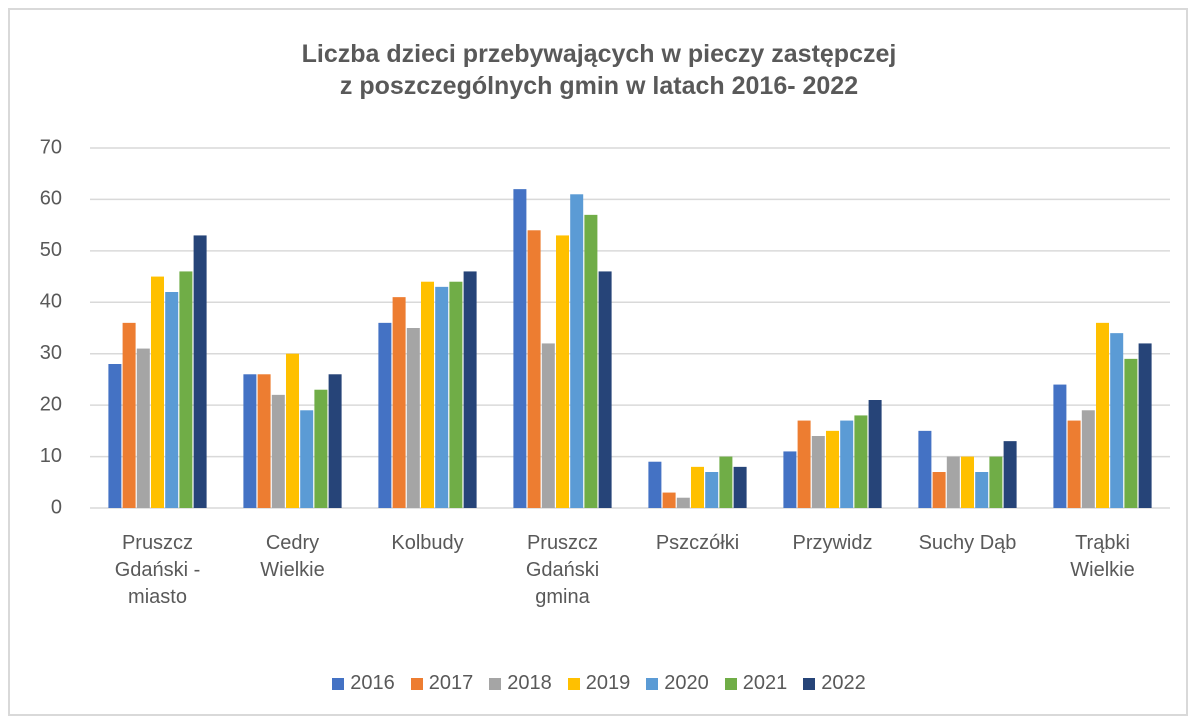 The image size is (1198, 726). I want to click on x-tick-label: Cedry Wielkie, so click(292, 556).